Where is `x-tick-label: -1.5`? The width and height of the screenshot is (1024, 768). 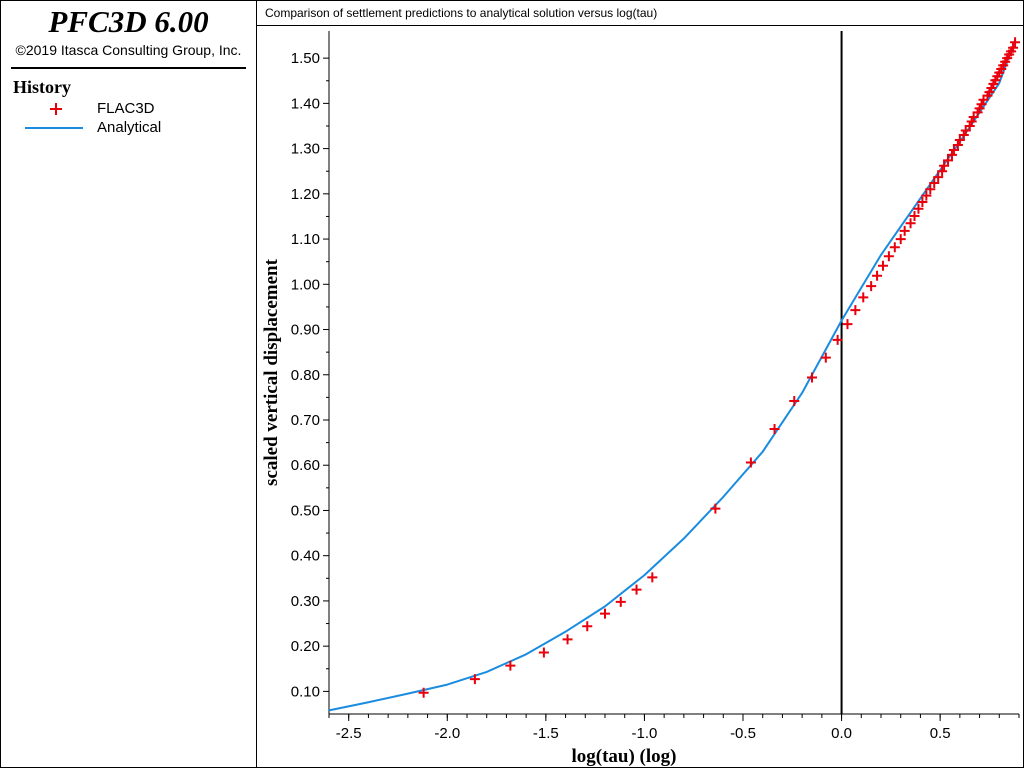
x-tick-label: -1.5 is located at coordinates (546, 733).